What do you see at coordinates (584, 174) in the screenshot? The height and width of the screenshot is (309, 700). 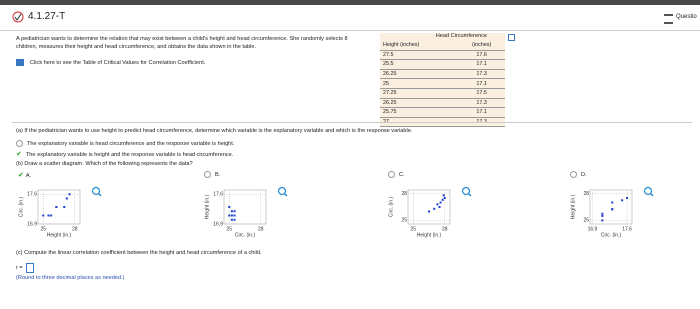 I see `option-label: D.` at bounding box center [584, 174].